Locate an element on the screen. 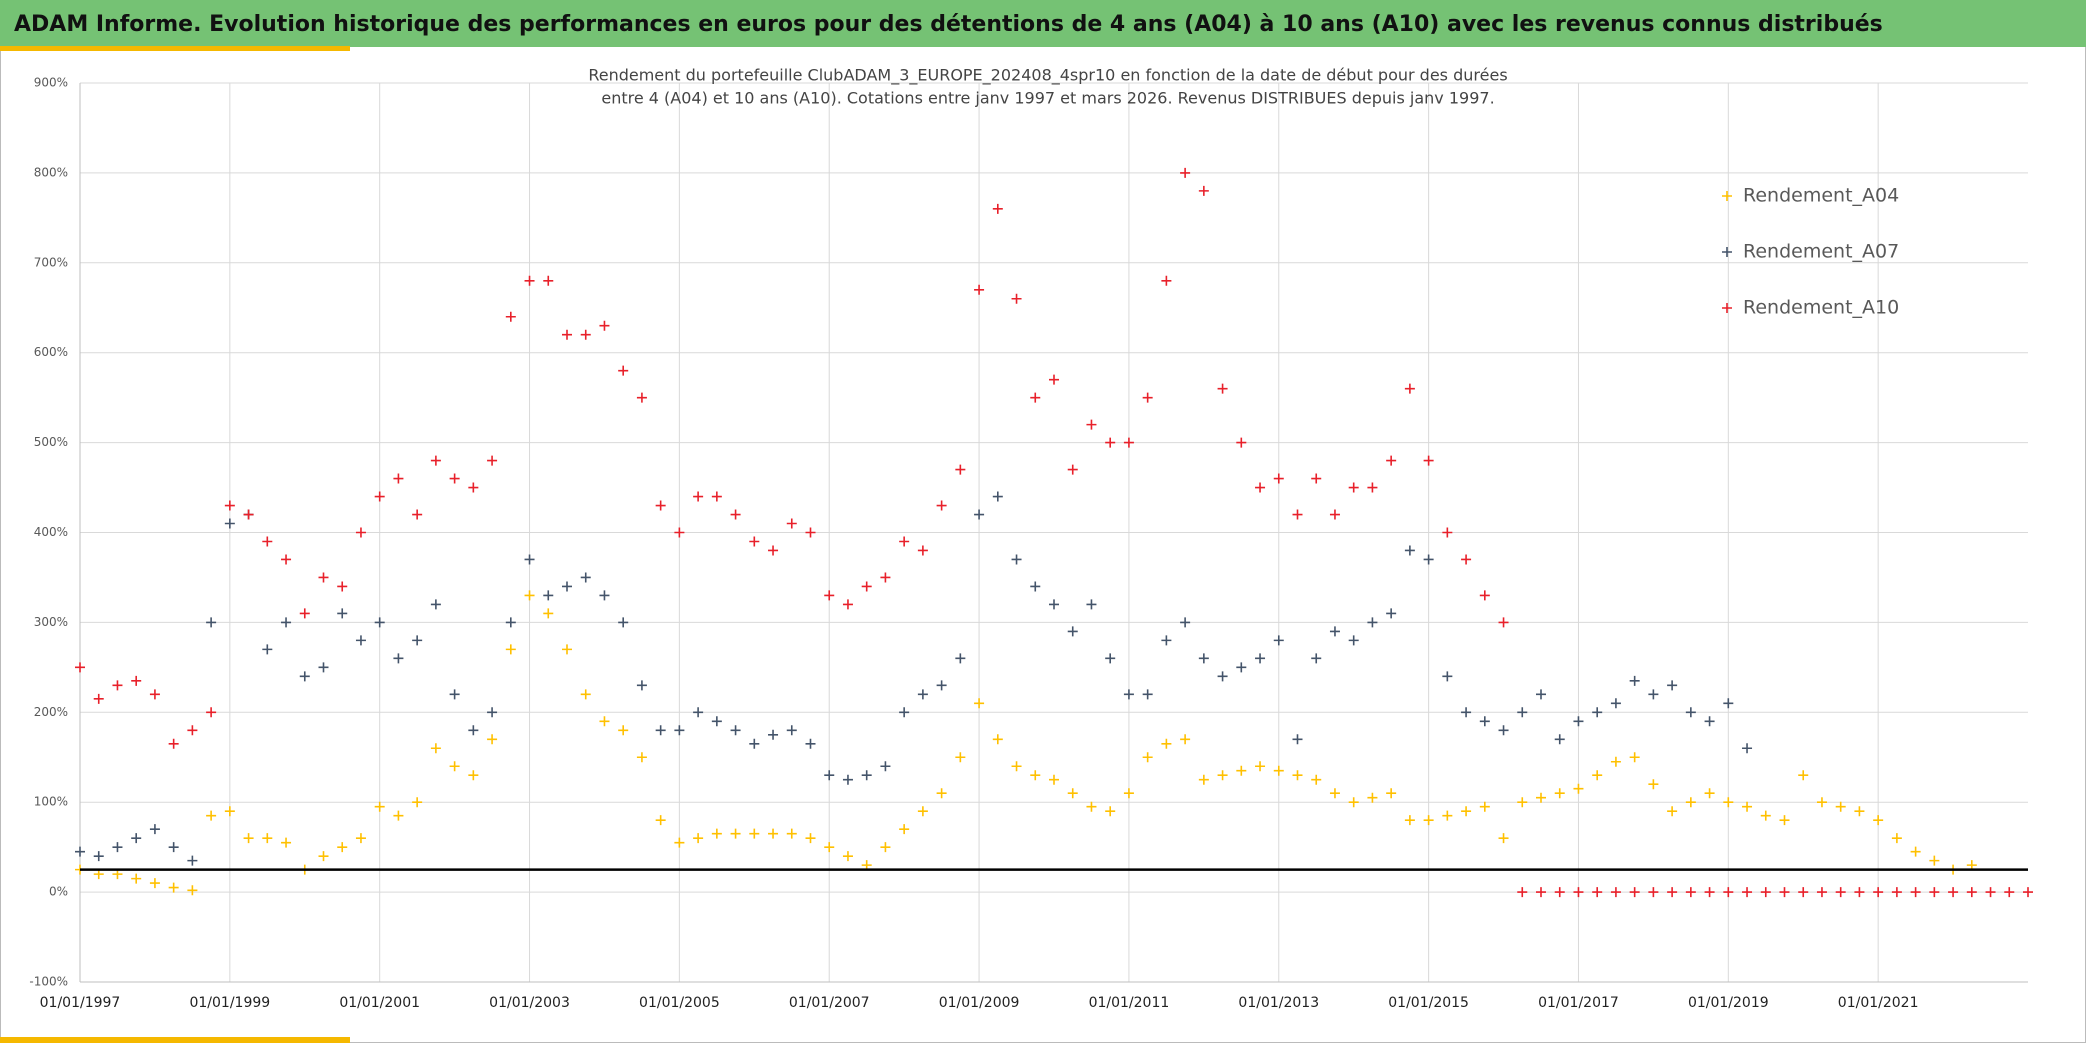 The image size is (2086, 1043). x-tick-label: 01/01/2019 is located at coordinates (1728, 1003).